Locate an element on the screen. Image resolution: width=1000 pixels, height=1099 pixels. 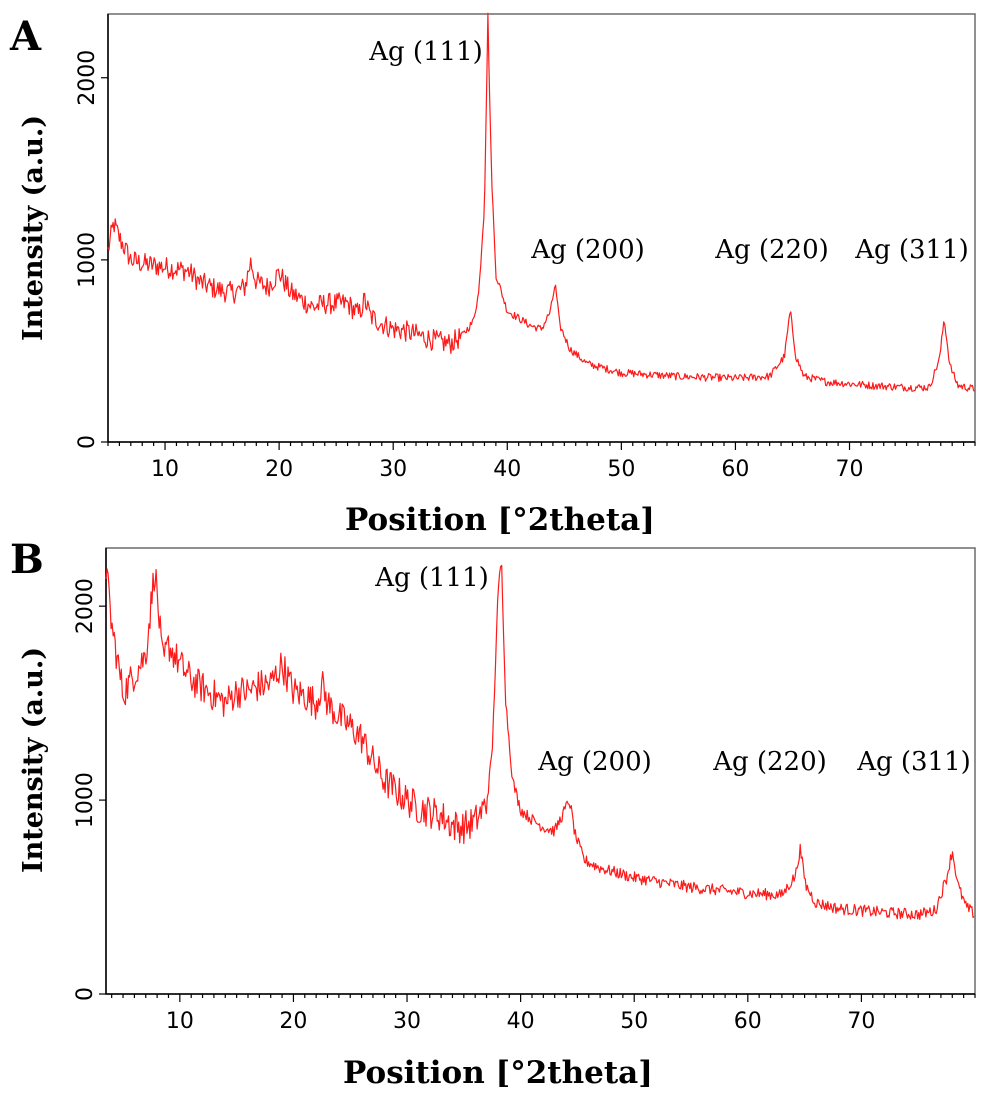
panel-b-peak-label-311: Ag (311) is located at coordinates (913, 762).